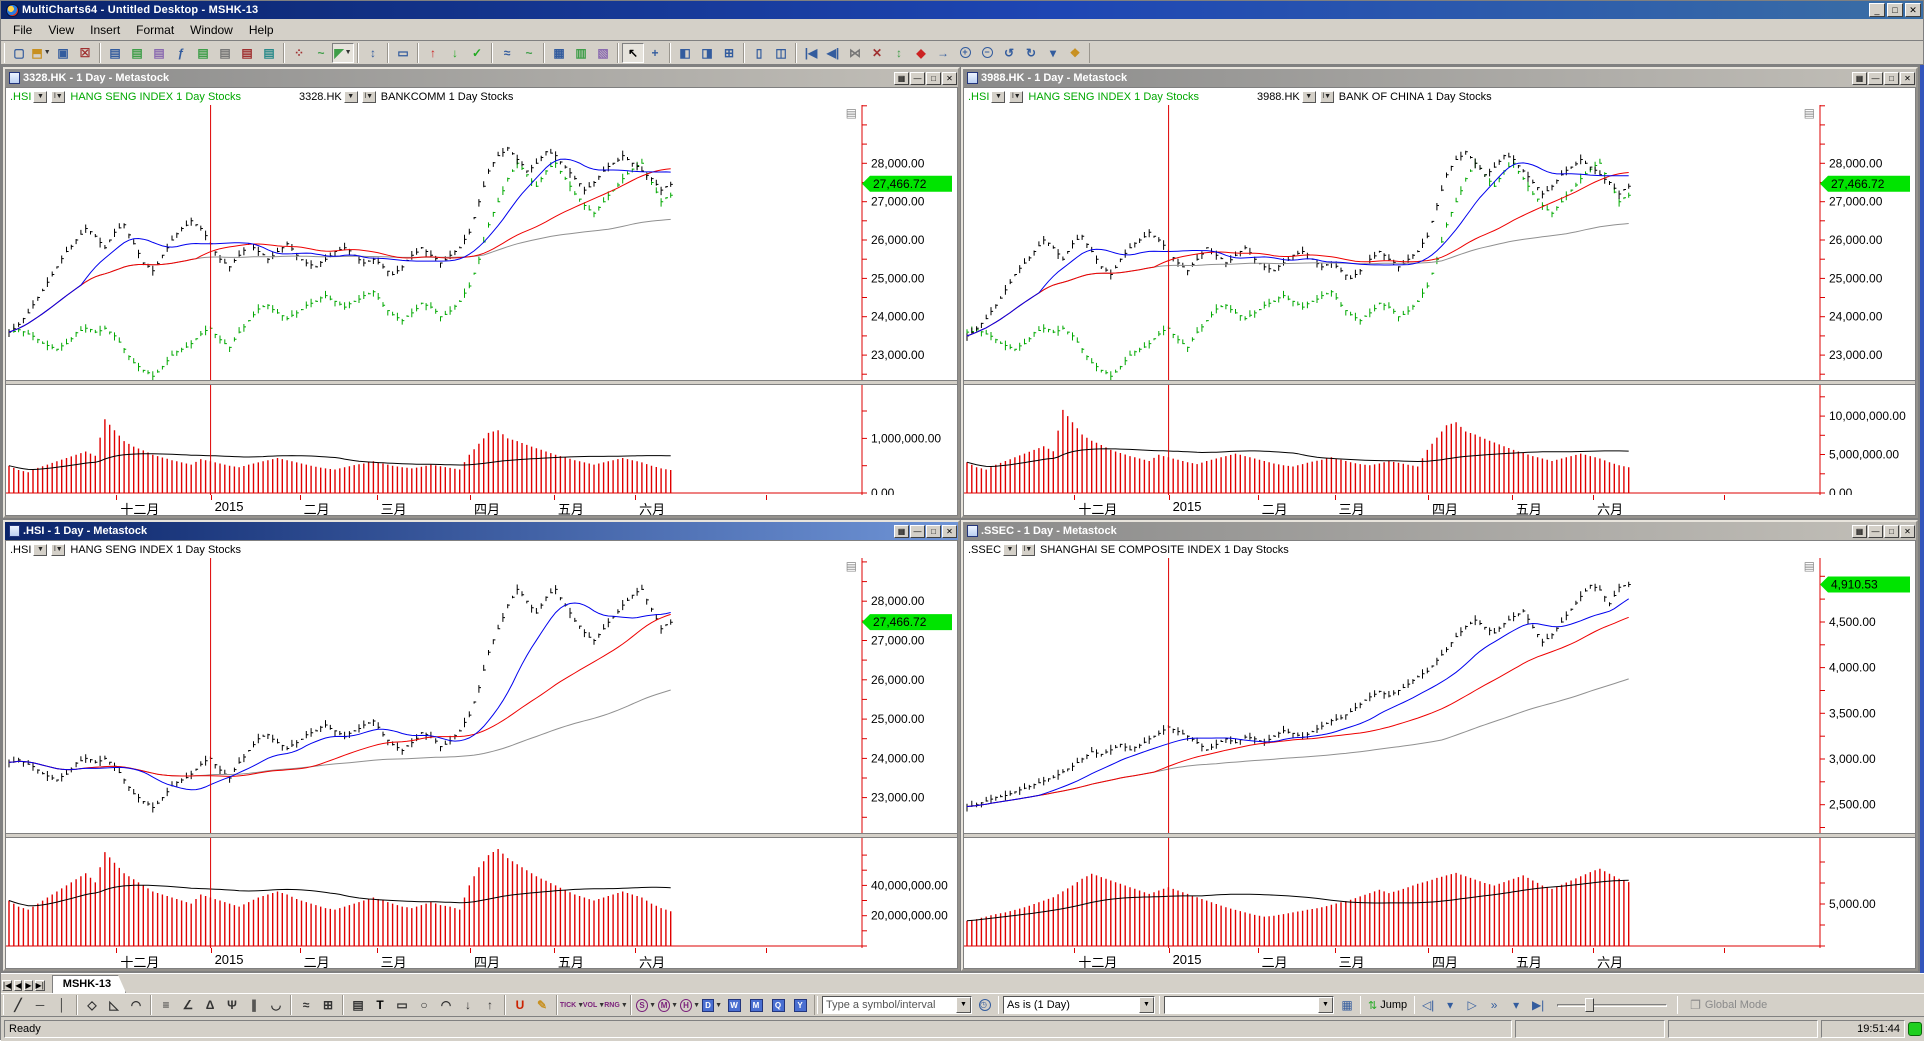 This screenshot has width=1924, height=1057. I want to click on volume-pane: 40,000,000.00 20,000,000.00, so click(481, 893).